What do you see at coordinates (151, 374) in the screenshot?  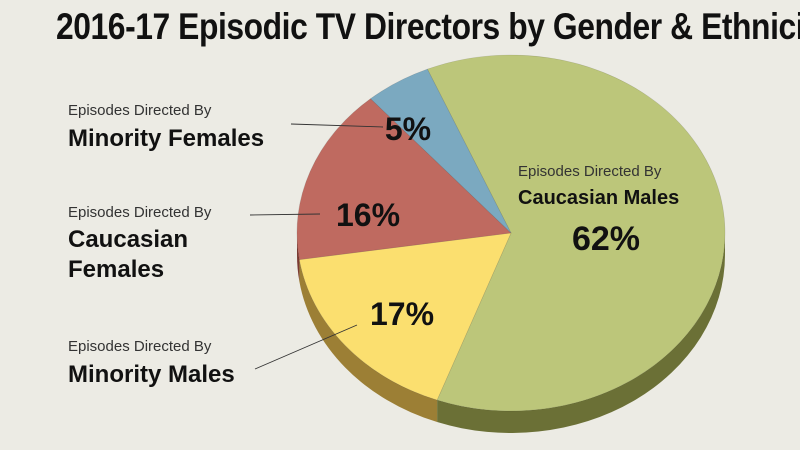 I see `minority-males-label: Minority Males` at bounding box center [151, 374].